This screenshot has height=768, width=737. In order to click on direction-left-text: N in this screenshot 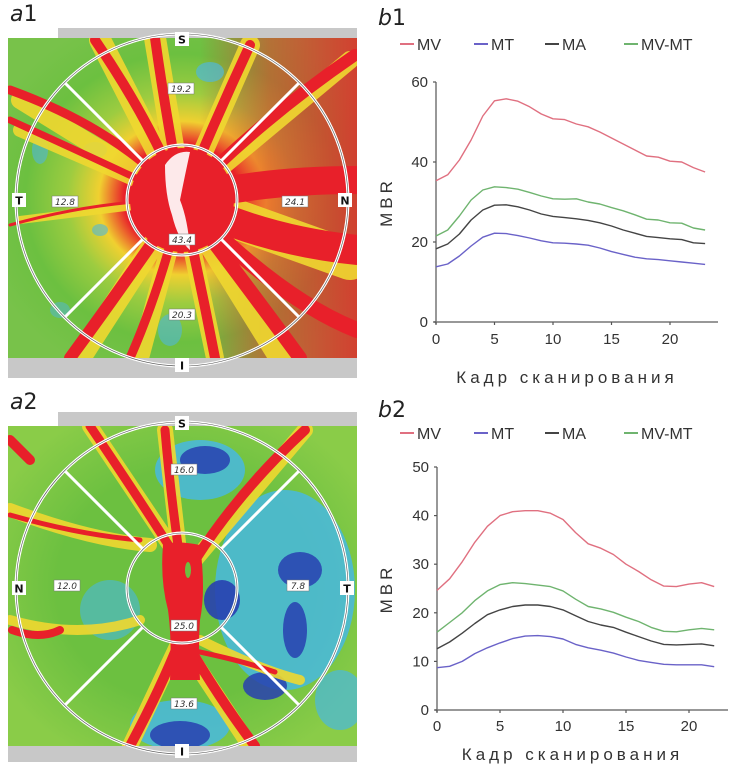, I will do `click(18, 589)`.